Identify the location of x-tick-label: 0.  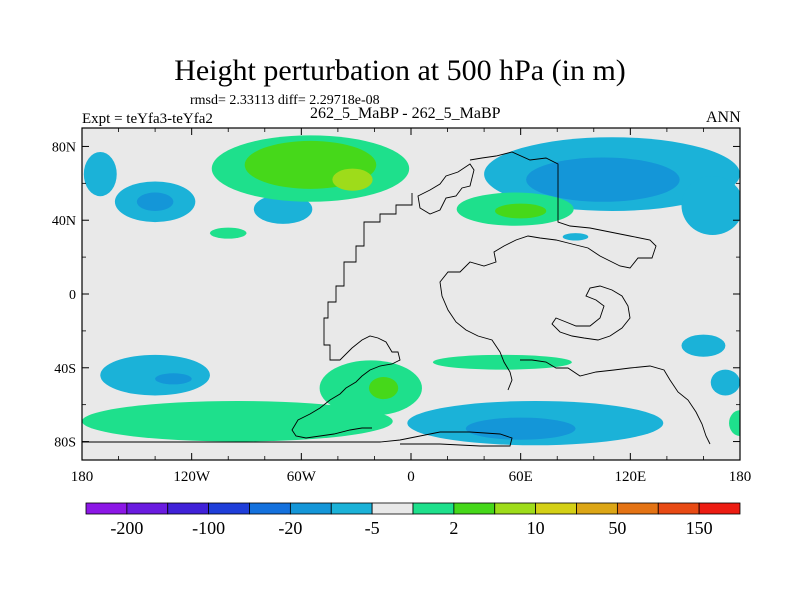
(411, 477).